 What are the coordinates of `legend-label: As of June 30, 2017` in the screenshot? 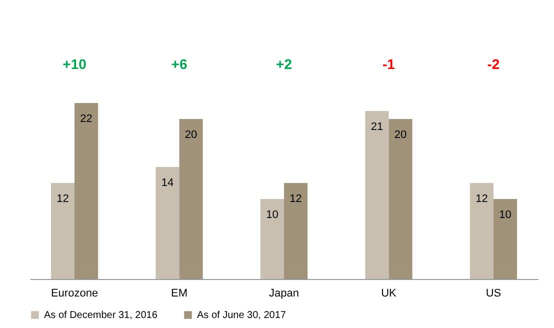 It's located at (241, 315).